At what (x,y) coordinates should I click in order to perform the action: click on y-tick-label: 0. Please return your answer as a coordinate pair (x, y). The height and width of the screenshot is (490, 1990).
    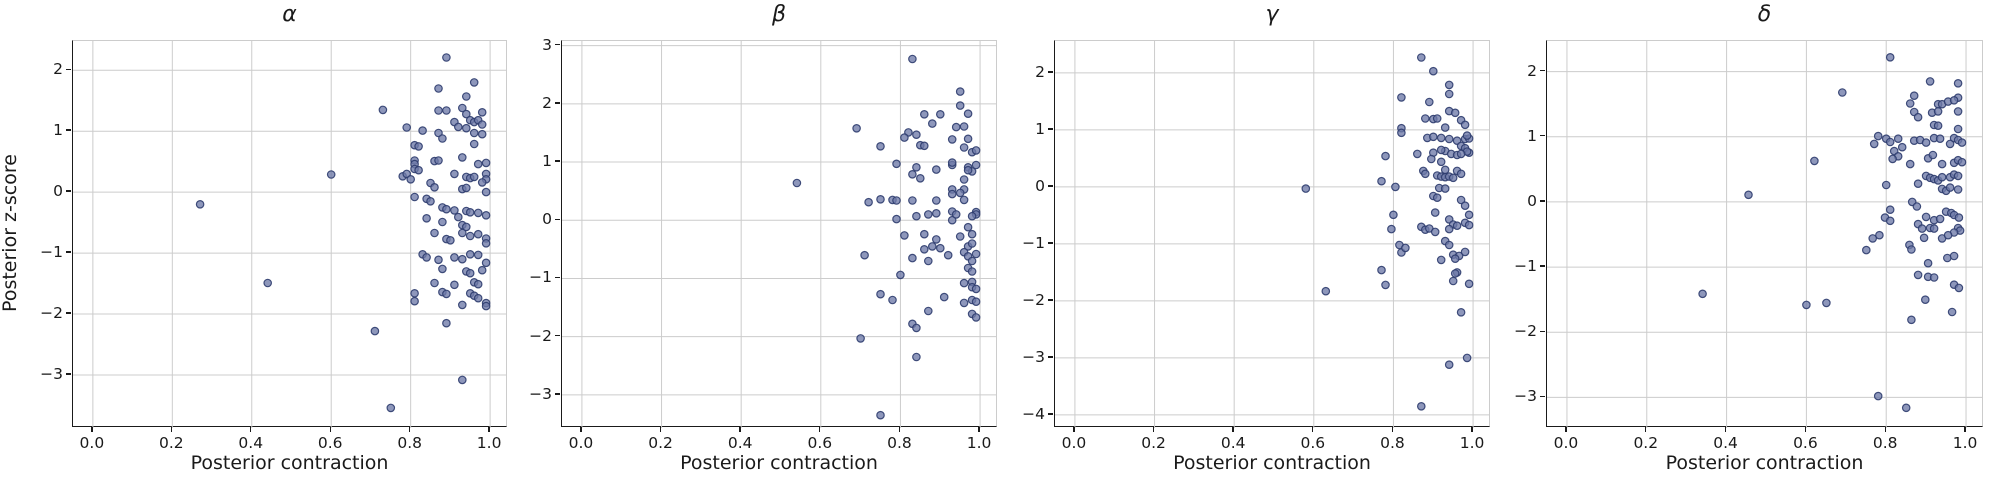
    Looking at the image, I should click on (547, 219).